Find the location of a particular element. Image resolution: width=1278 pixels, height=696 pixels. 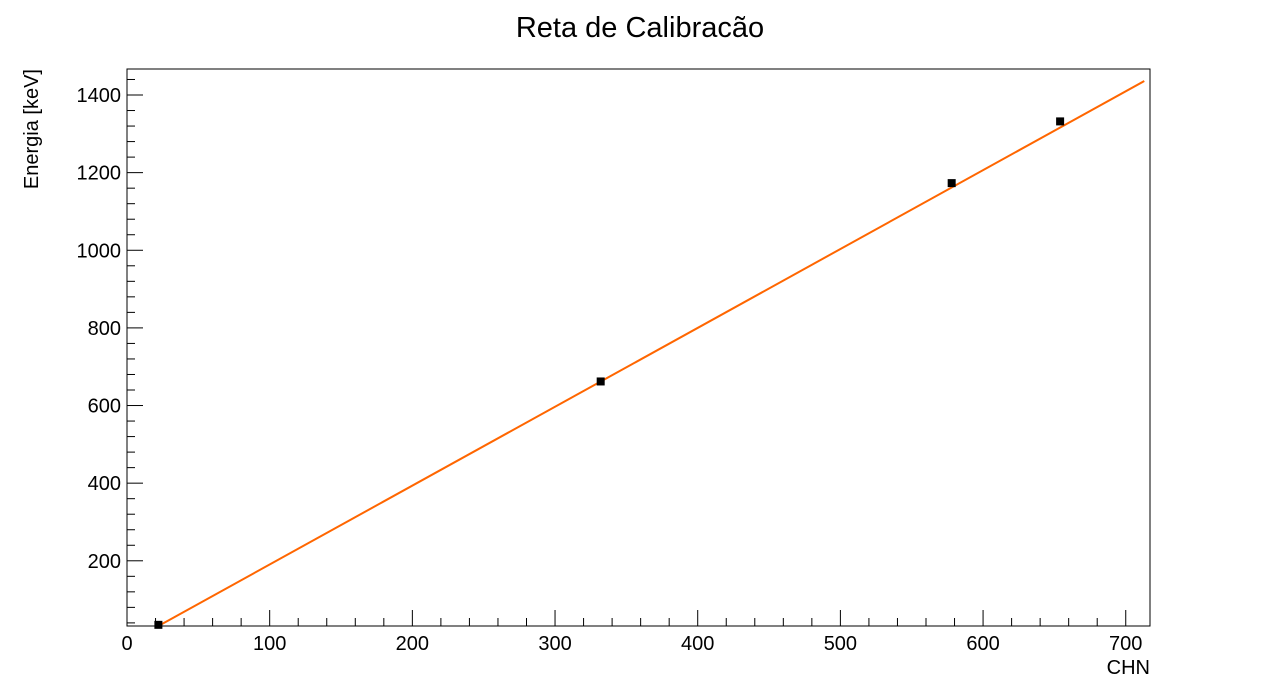

x-tick-label: 300 is located at coordinates (554, 644).